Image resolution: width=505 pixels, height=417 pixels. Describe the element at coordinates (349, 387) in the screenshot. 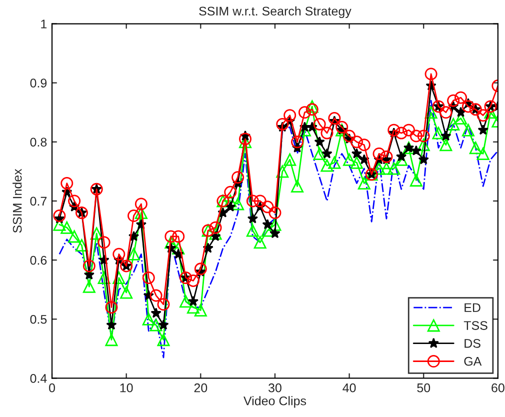

I see `x-tick-label: 40` at that location.